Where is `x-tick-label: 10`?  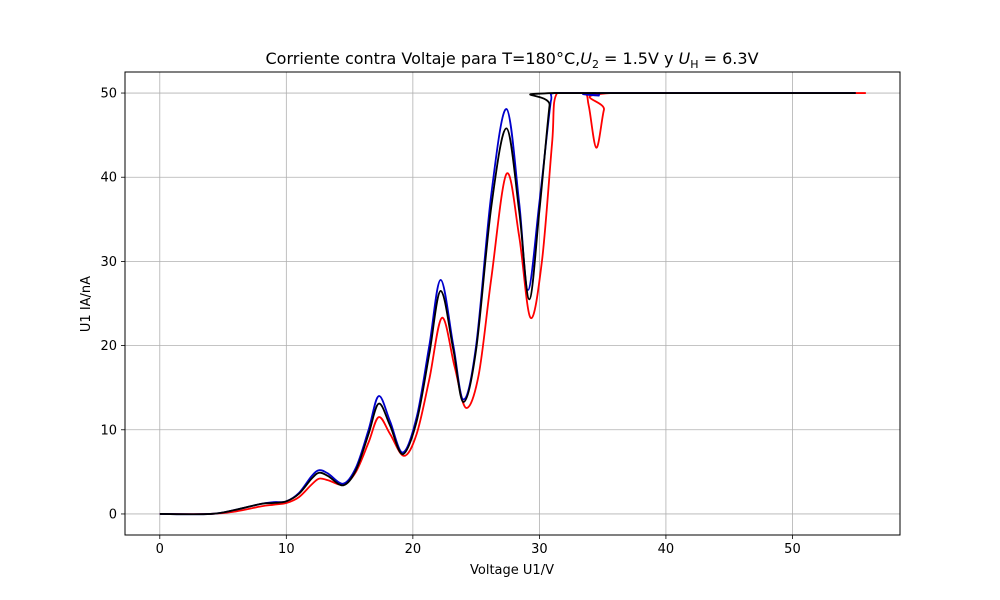 x-tick-label: 10 is located at coordinates (286, 549).